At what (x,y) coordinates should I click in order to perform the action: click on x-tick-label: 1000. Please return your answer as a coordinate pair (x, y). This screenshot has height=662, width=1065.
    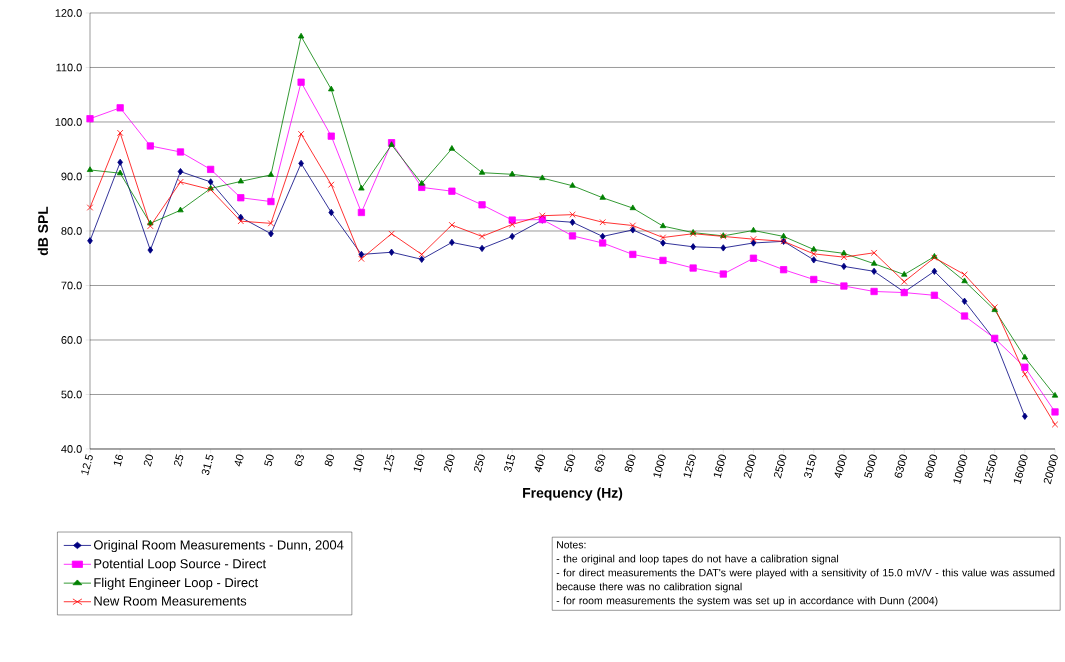
    Looking at the image, I should click on (659, 466).